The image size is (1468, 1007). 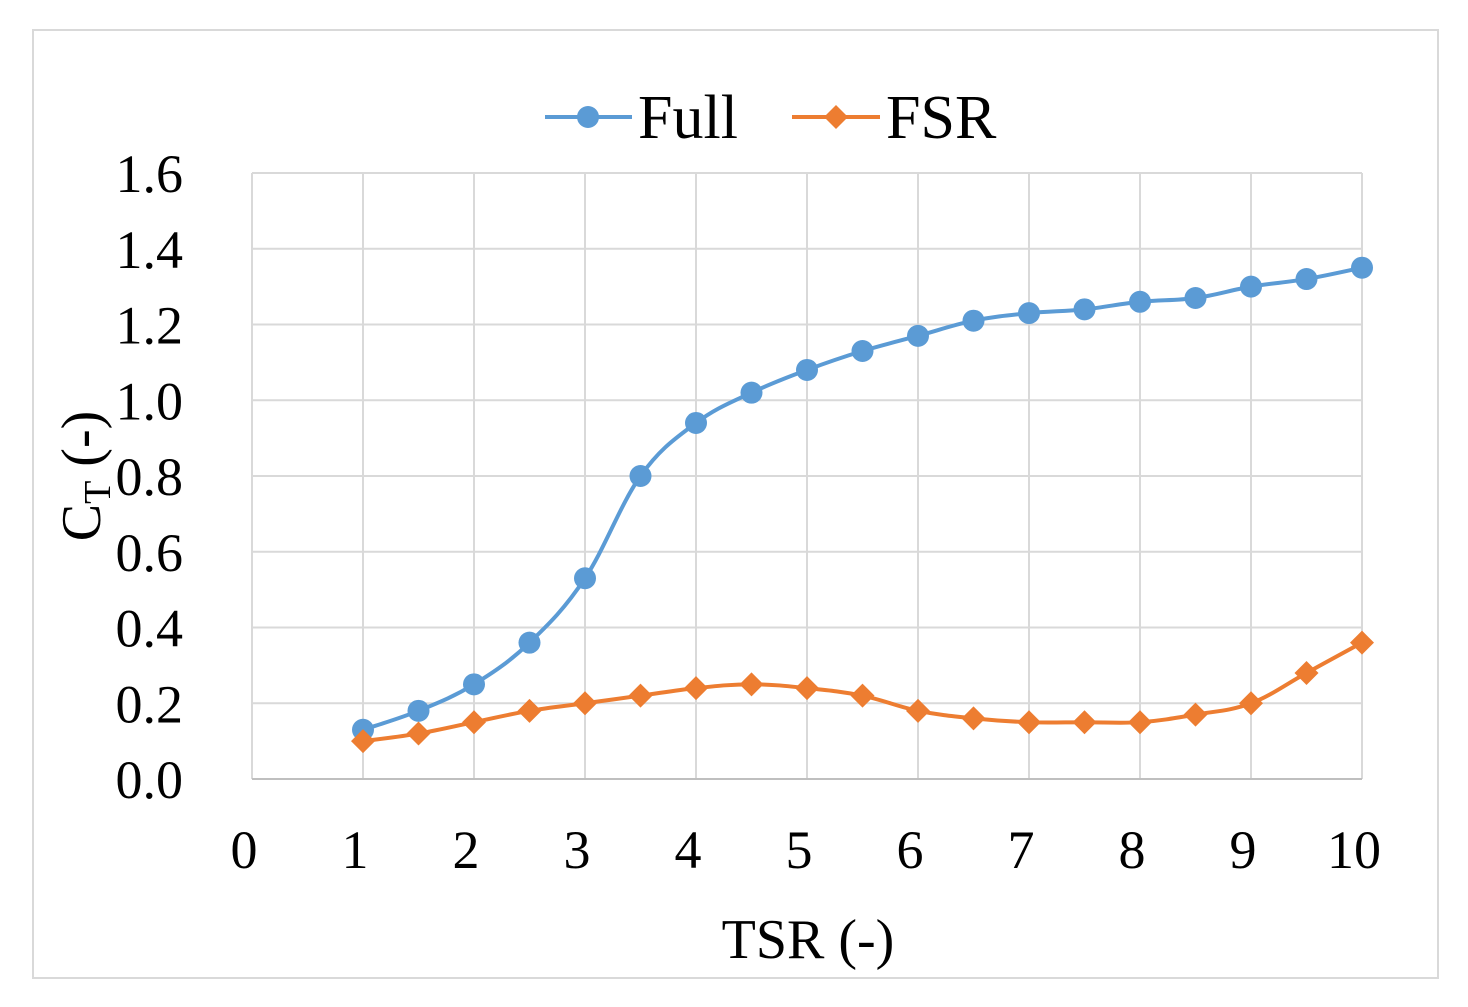 I want to click on x-tick-label: 6, so click(x=910, y=850).